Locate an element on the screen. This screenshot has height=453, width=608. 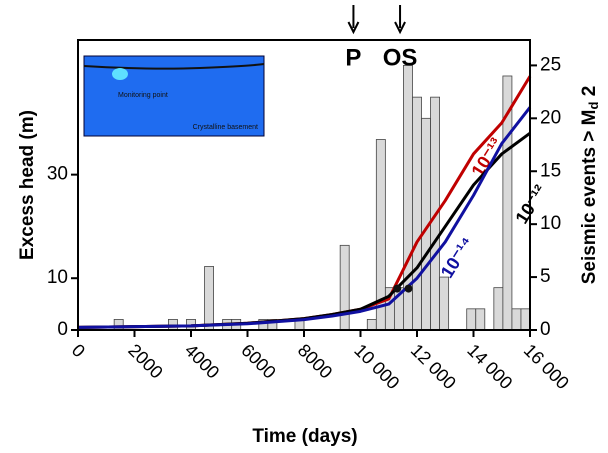
x-axis-label: Time (days) is located at coordinates (304, 436).